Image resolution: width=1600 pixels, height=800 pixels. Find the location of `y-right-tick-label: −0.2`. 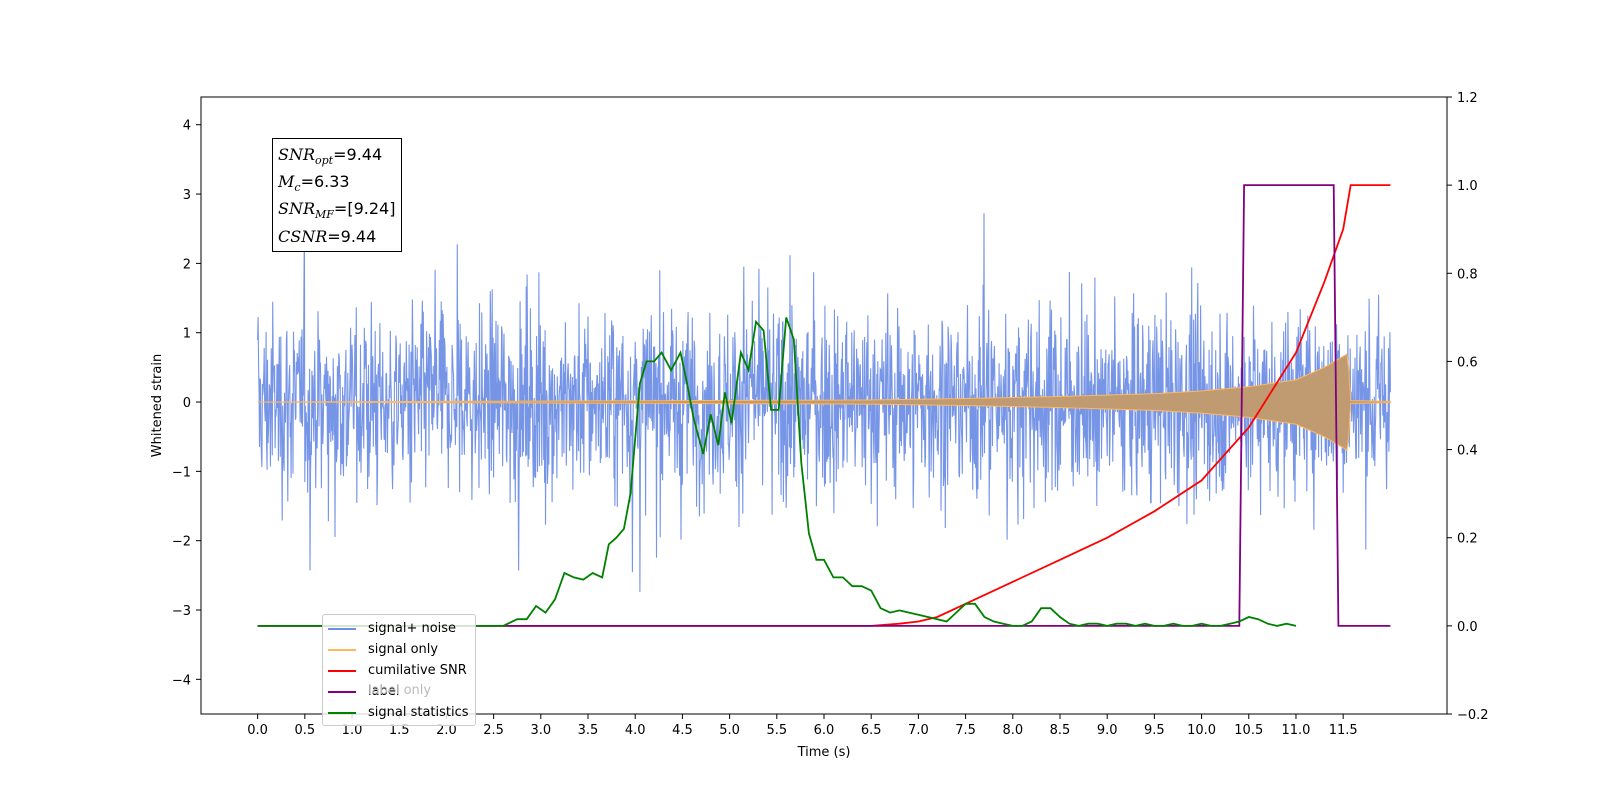

y-right-tick-label: −0.2 is located at coordinates (1473, 715).